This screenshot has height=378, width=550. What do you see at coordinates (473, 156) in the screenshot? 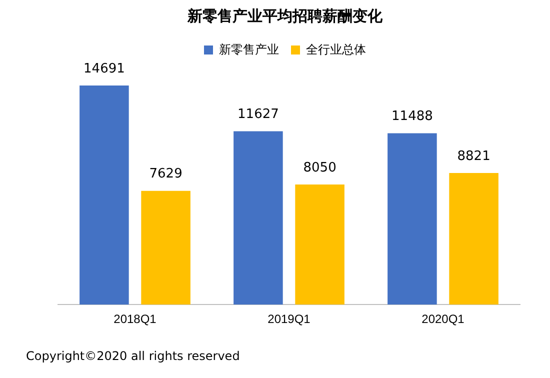
I see `data-label: 8821` at bounding box center [473, 156].